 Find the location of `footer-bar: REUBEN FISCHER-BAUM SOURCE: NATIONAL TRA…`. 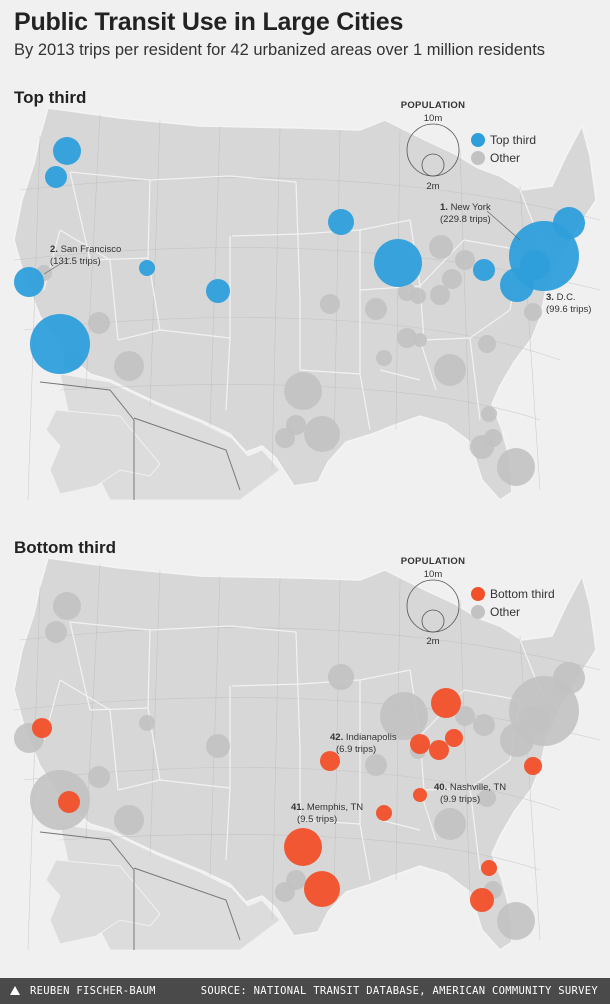

footer-bar: REUBEN FISCHER-BAUM SOURCE: NATIONAL TRA… is located at coordinates (305, 991).